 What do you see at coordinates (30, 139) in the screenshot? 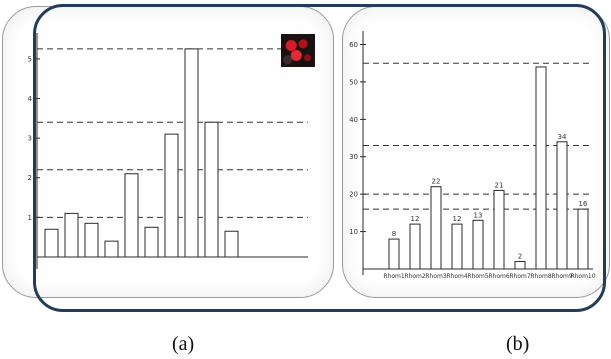
I see `y-tick-label: 3` at bounding box center [30, 139].